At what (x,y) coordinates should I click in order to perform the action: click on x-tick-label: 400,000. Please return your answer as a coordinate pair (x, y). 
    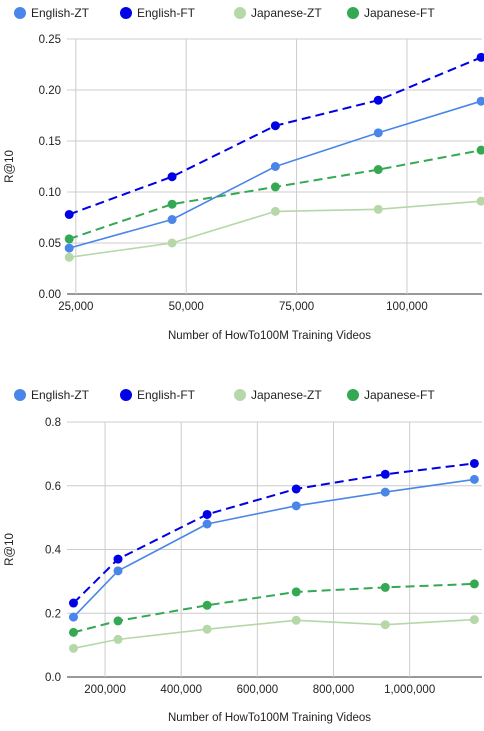
    Looking at the image, I should click on (181, 690).